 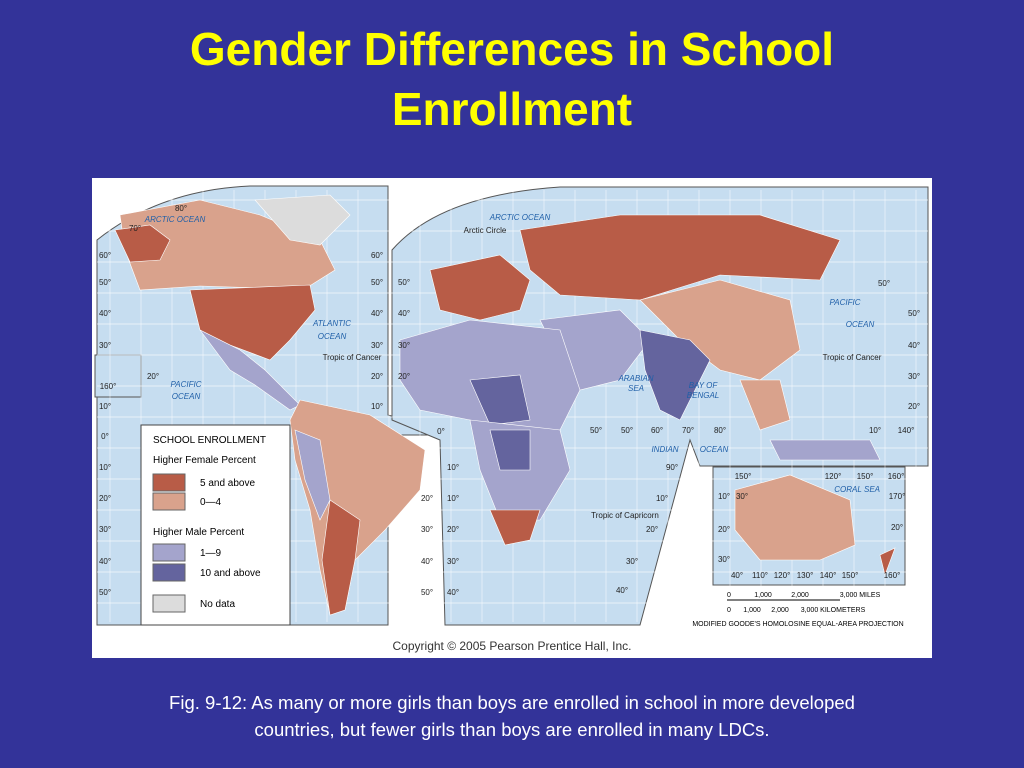 What do you see at coordinates (512, 49) in the screenshot?
I see `slide-title: Gender Differences in School` at bounding box center [512, 49].